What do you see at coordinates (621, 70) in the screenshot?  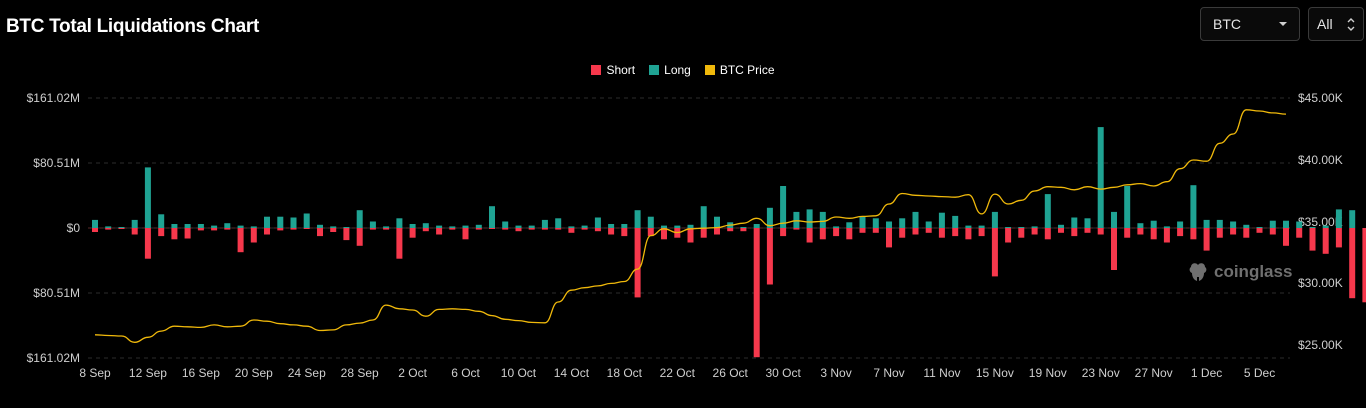 I see `legend-label-short: Short` at bounding box center [621, 70].